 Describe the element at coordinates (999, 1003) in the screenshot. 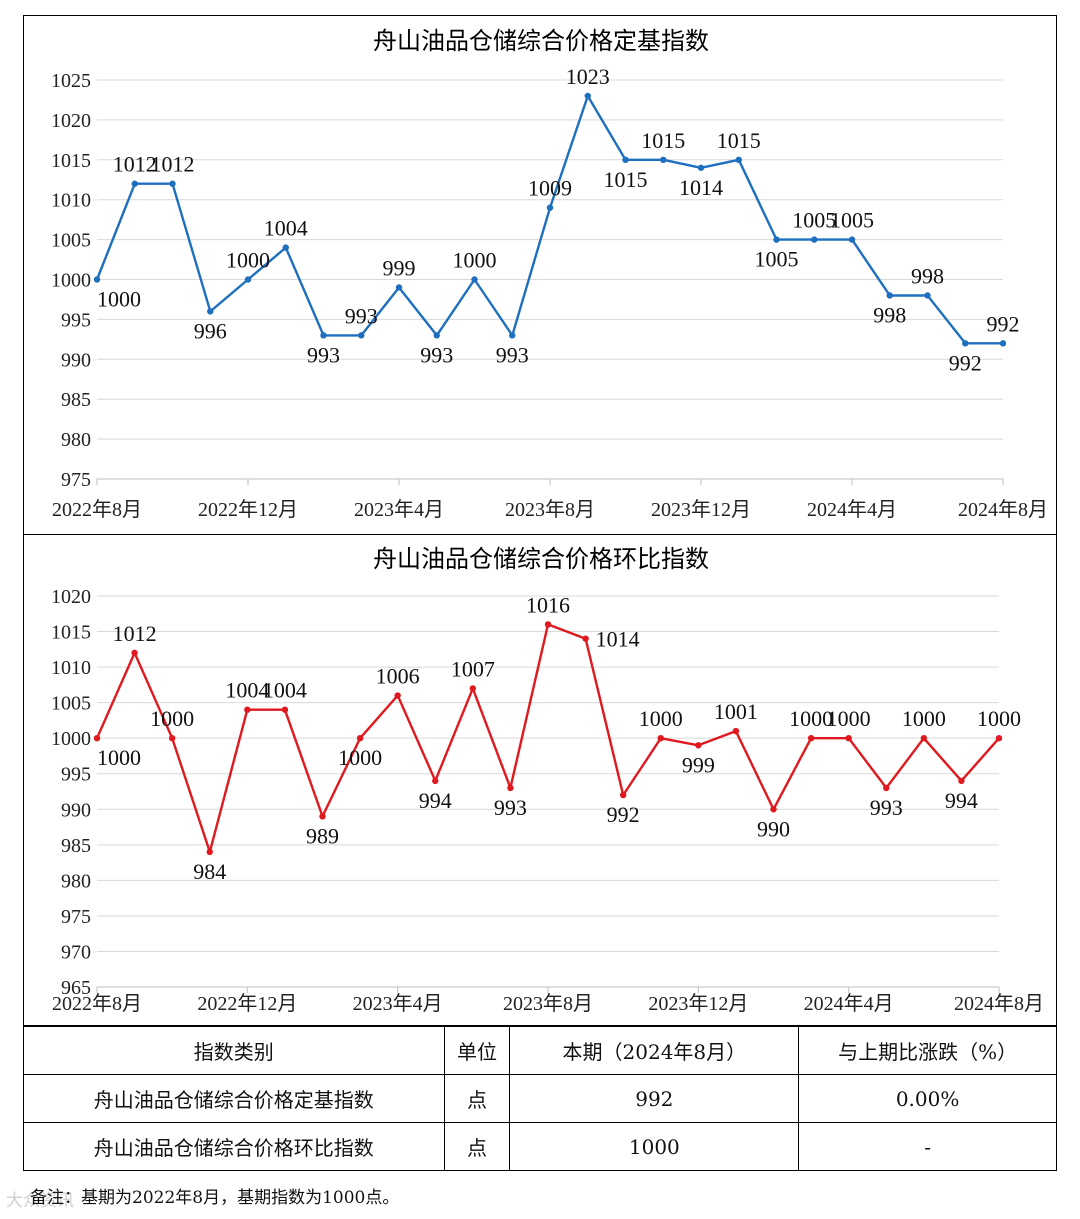

I see `x-tick-label: 2024年8月` at that location.